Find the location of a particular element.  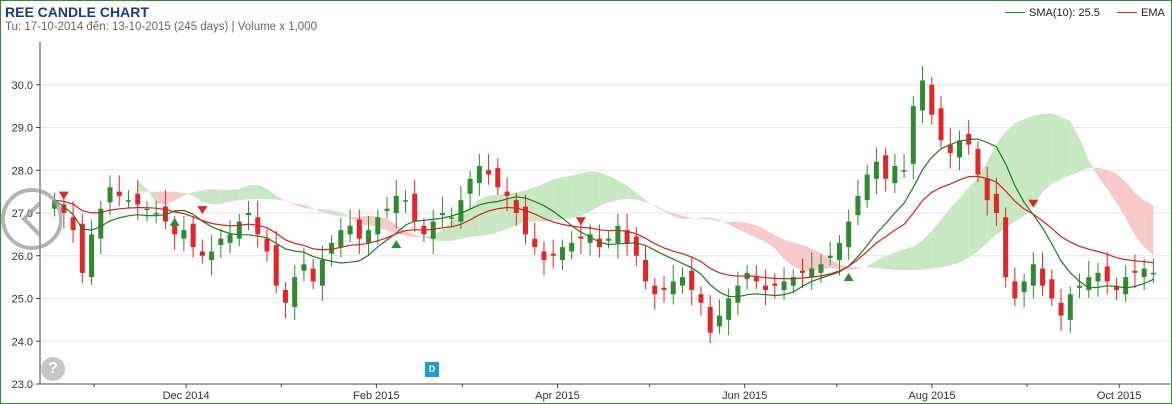

question-mark-icon: ? is located at coordinates (53, 369).